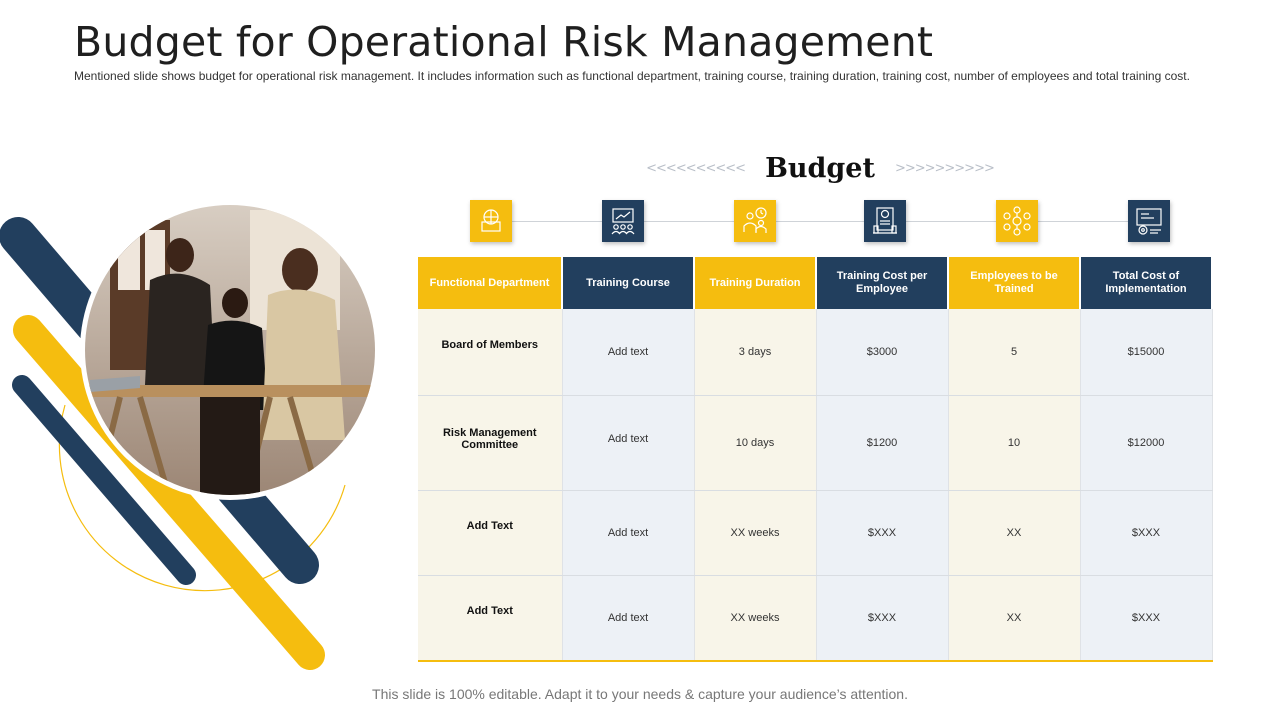  I want to click on employees-network-icon, so click(1017, 221).